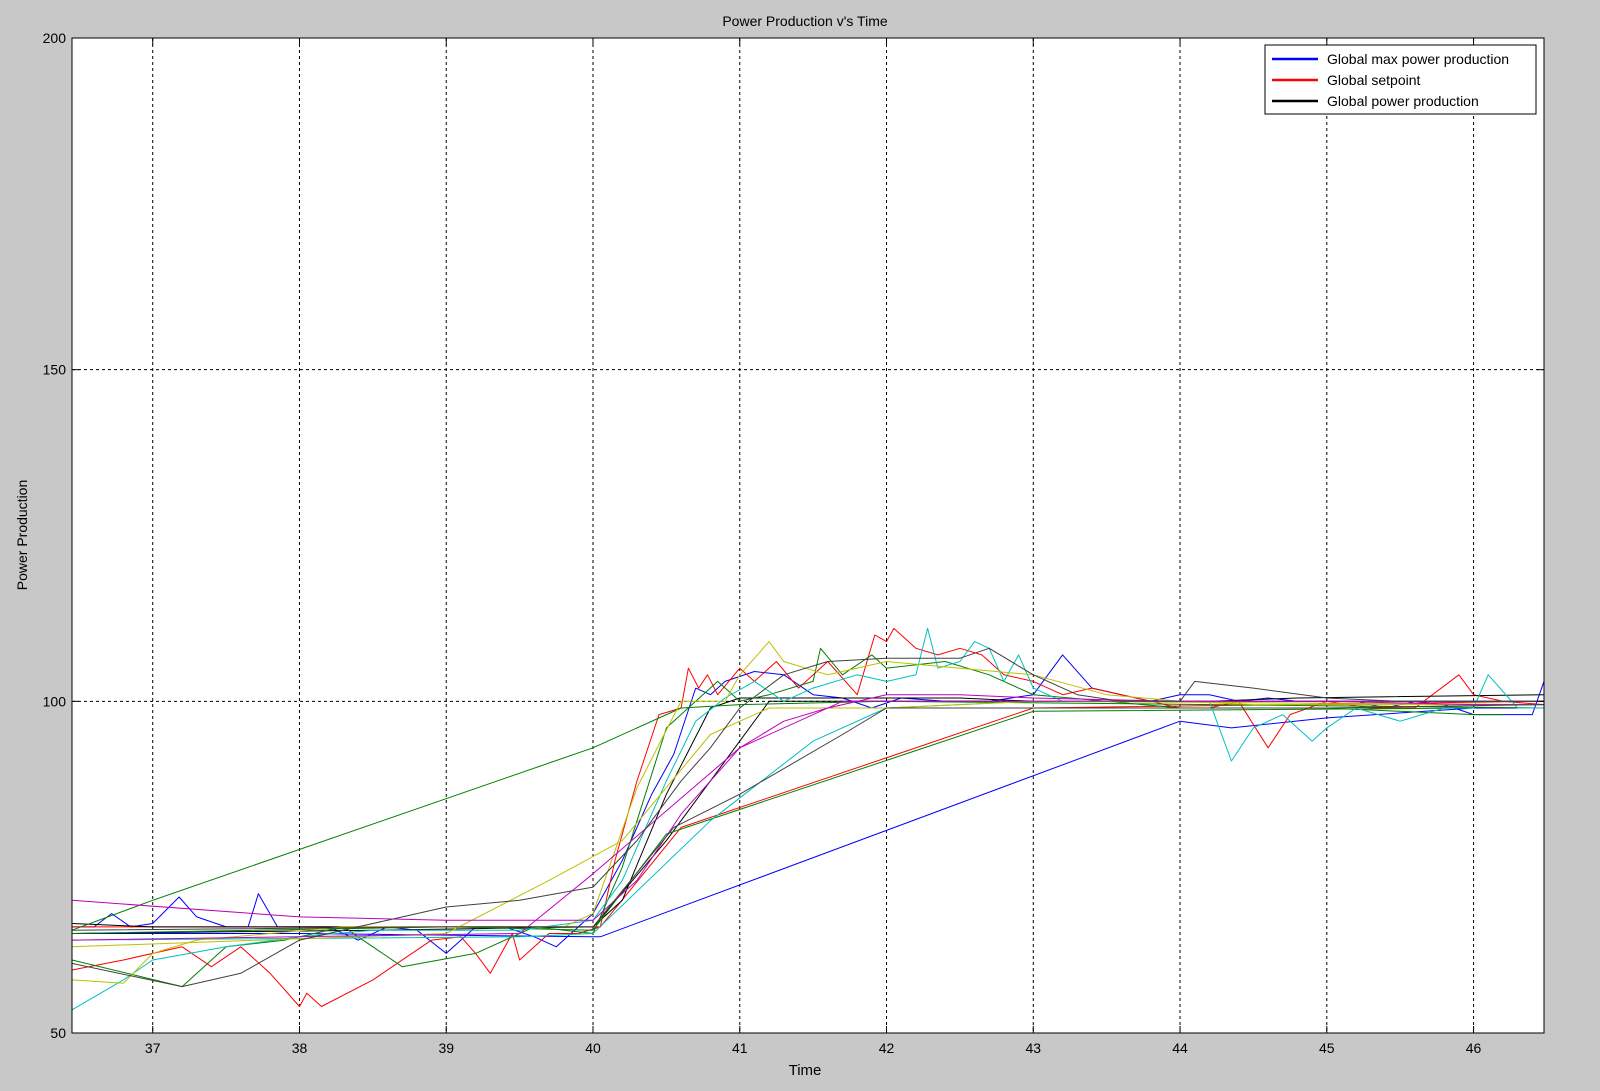 The image size is (1600, 1091). Describe the element at coordinates (1033, 1048) in the screenshot. I see `x-tick-label: 43` at that location.